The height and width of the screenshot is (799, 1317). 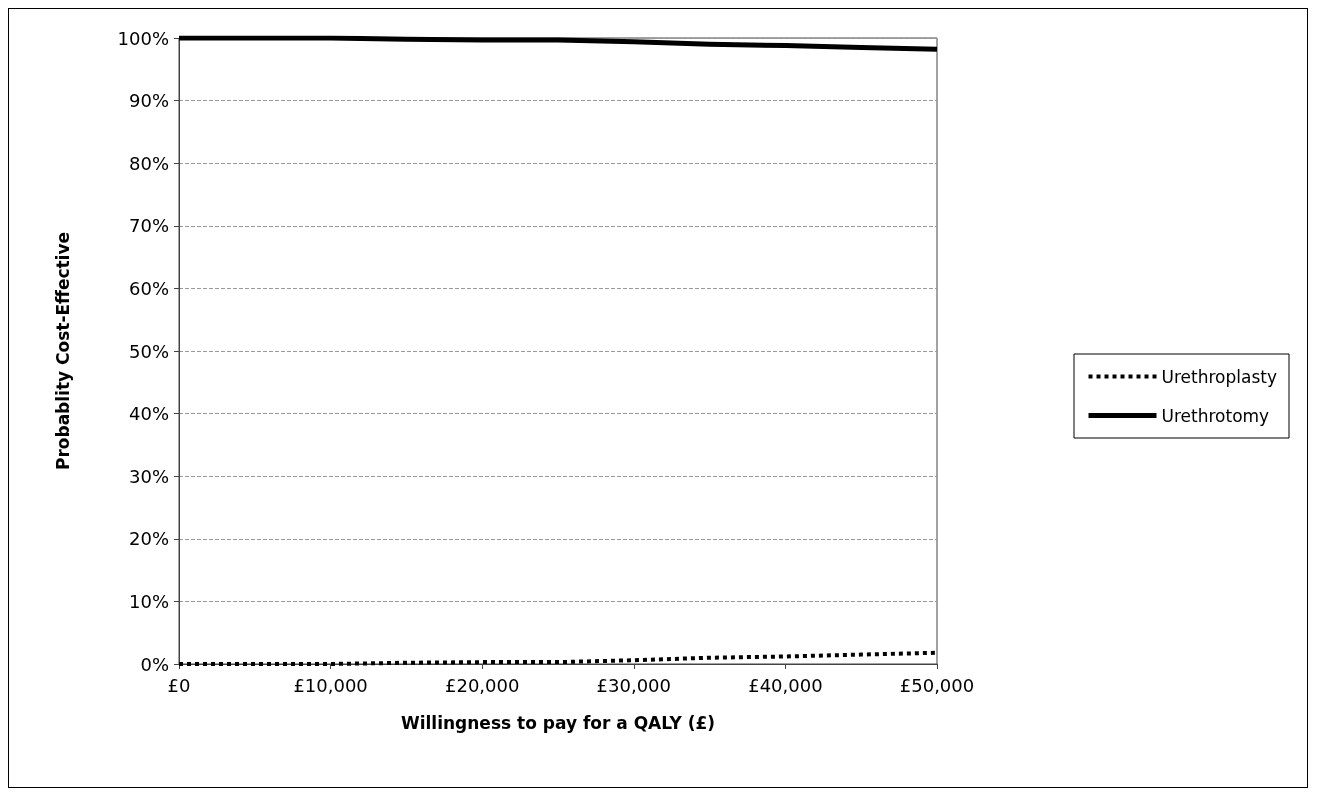 What do you see at coordinates (330, 685) in the screenshot?
I see `x-tick-label: £10,000` at bounding box center [330, 685].